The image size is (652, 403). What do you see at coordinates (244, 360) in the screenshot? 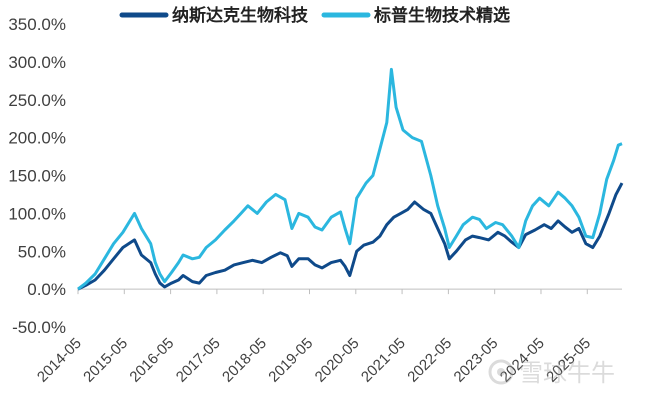
I see `x-tick-label: 2018-05` at bounding box center [244, 360].